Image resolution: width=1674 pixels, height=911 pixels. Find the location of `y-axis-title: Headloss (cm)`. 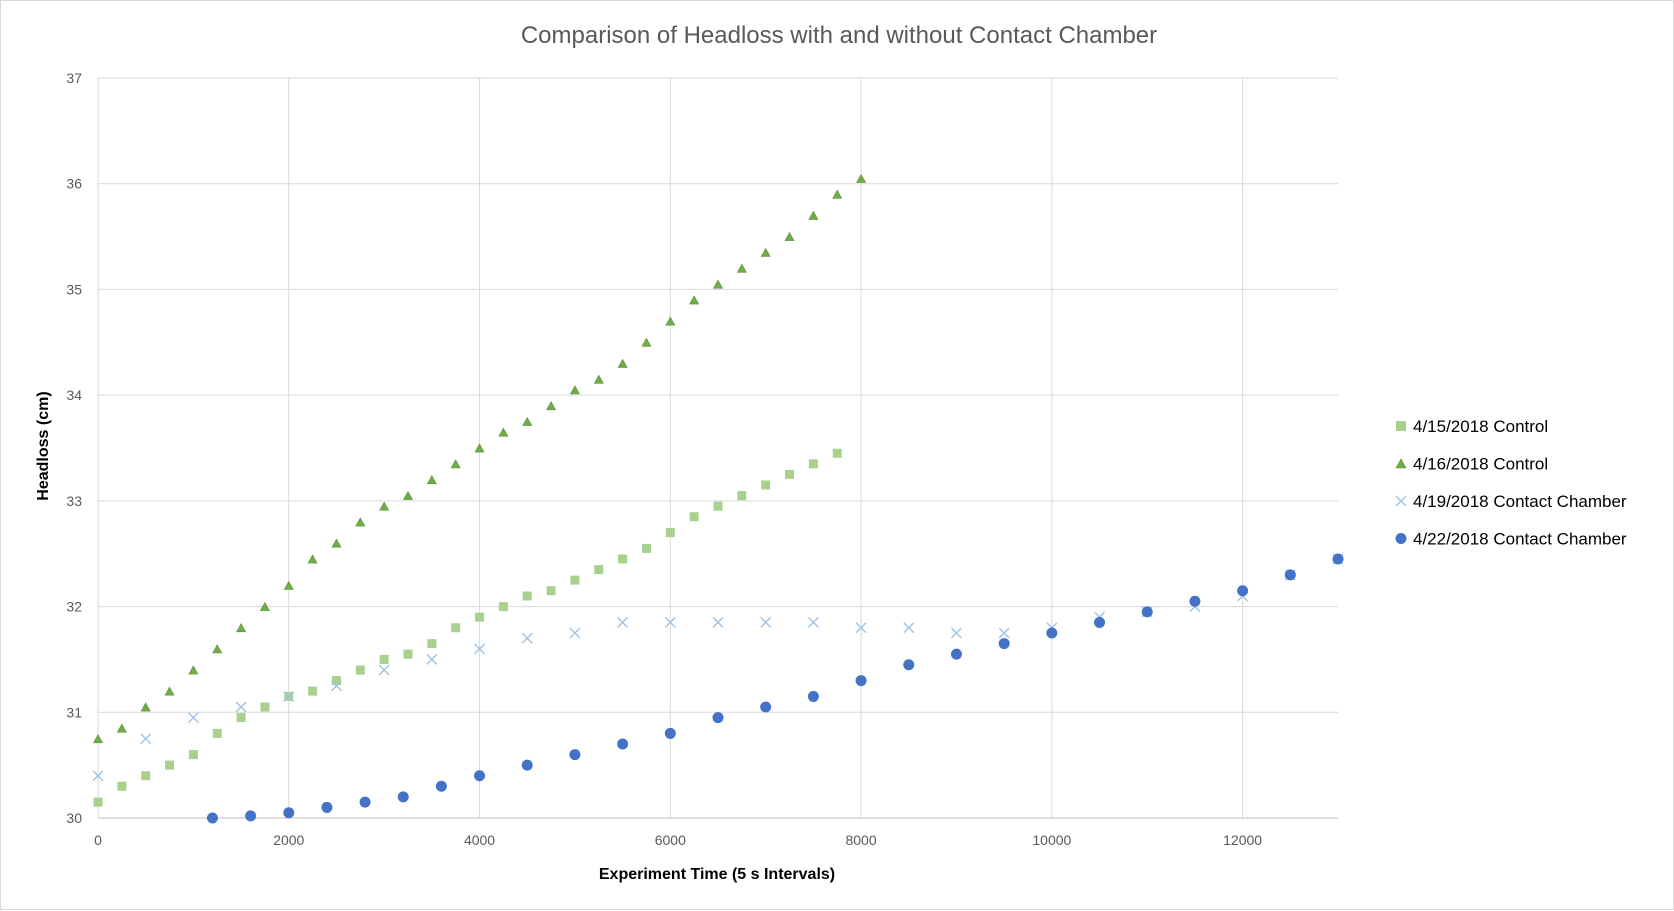

y-axis-title: Headloss (cm) is located at coordinates (43, 445).